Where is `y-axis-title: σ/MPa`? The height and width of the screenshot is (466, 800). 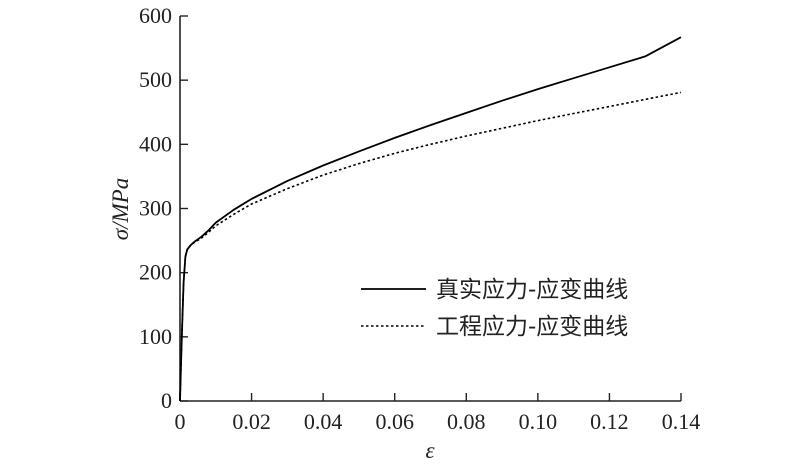 y-axis-title: σ/MPa is located at coordinates (120, 209).